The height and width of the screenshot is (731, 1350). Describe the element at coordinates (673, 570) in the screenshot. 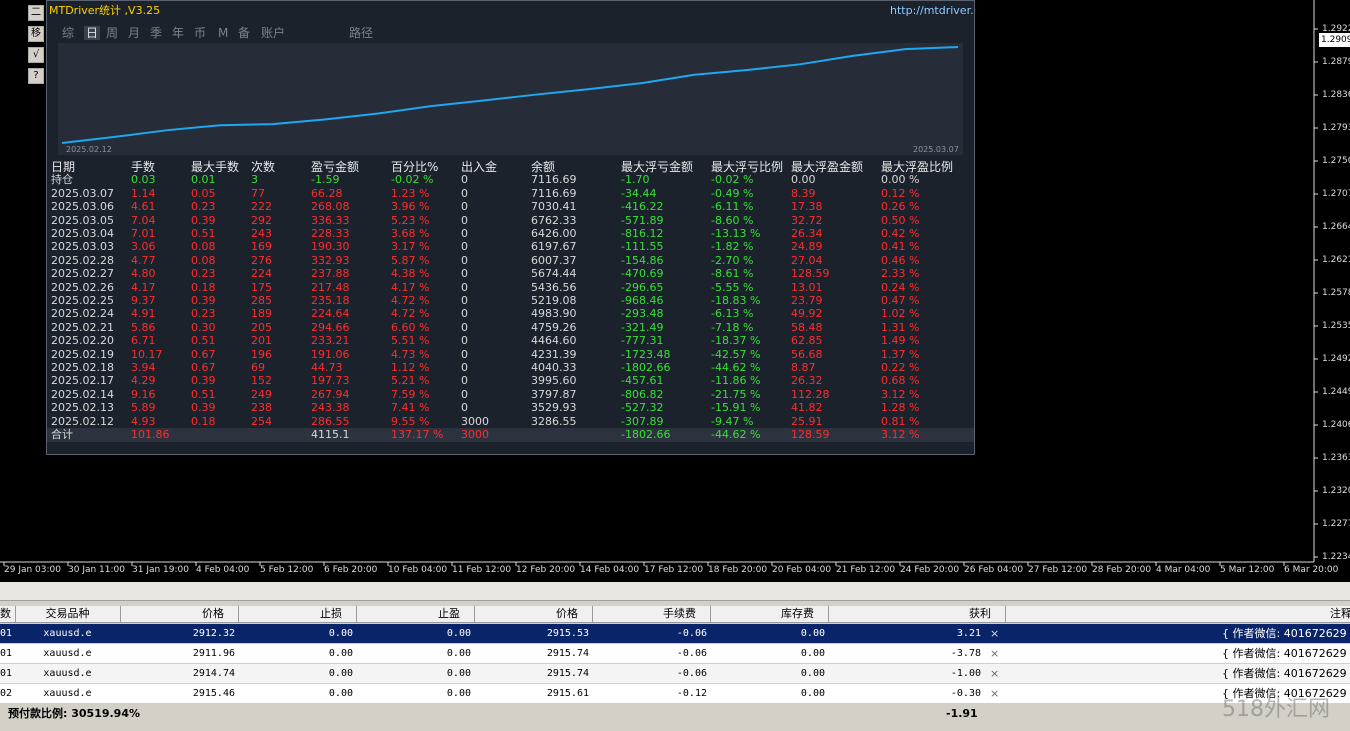

I see `time-label: 17 Feb 12:00` at that location.